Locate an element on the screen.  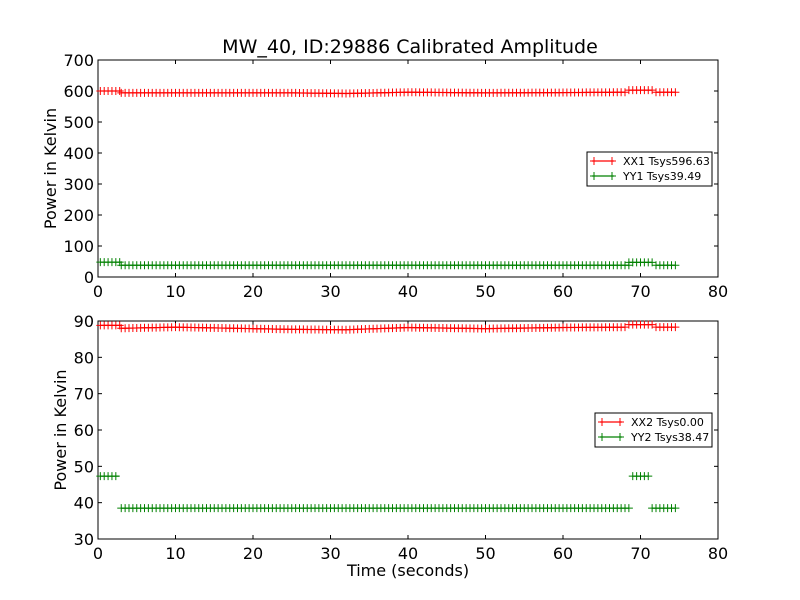
legend-label: XX1 Tsys596.63 is located at coordinates (666, 161).